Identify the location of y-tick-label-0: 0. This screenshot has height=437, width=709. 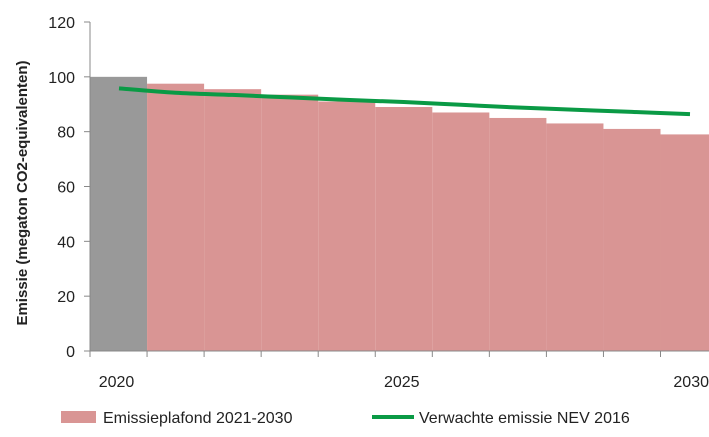
(70, 352).